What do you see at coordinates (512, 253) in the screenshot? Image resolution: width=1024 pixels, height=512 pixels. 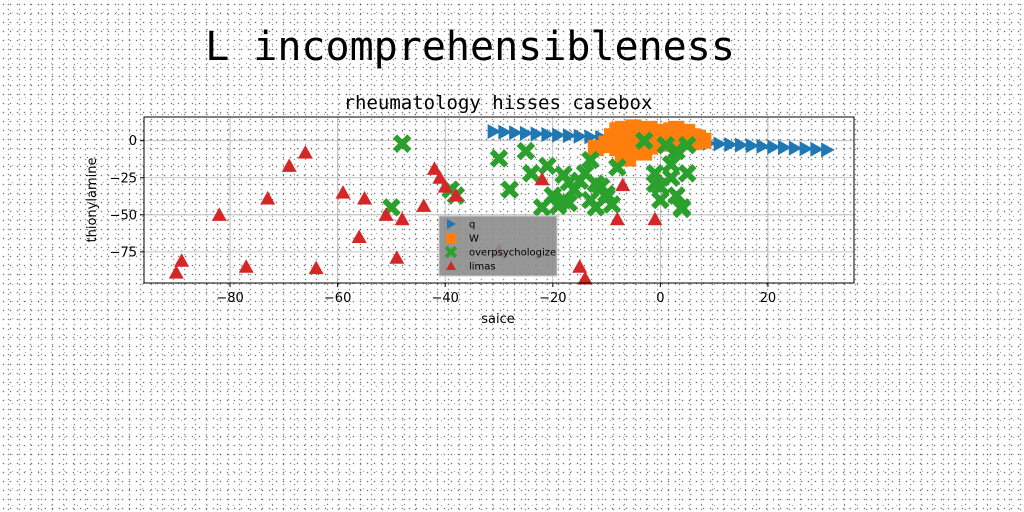 I see `legend-label: overpsychologize` at bounding box center [512, 253].